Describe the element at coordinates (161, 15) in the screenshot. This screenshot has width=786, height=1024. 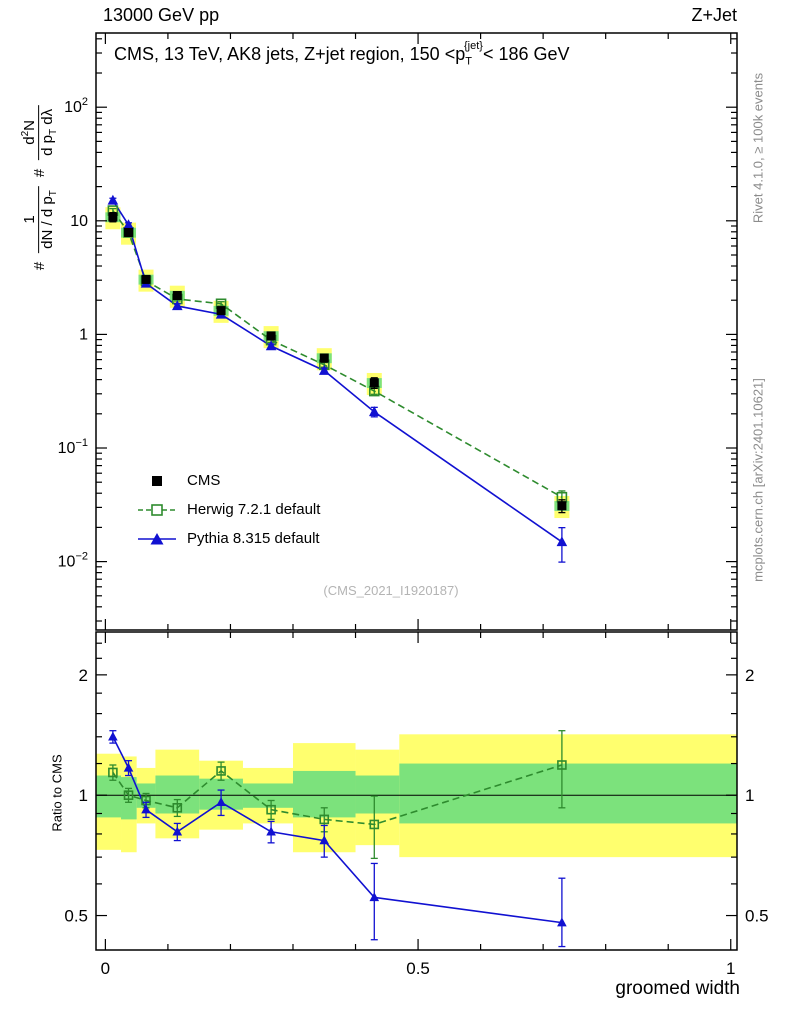
I see `beam-energy-label: 13000 GeV pp` at that location.